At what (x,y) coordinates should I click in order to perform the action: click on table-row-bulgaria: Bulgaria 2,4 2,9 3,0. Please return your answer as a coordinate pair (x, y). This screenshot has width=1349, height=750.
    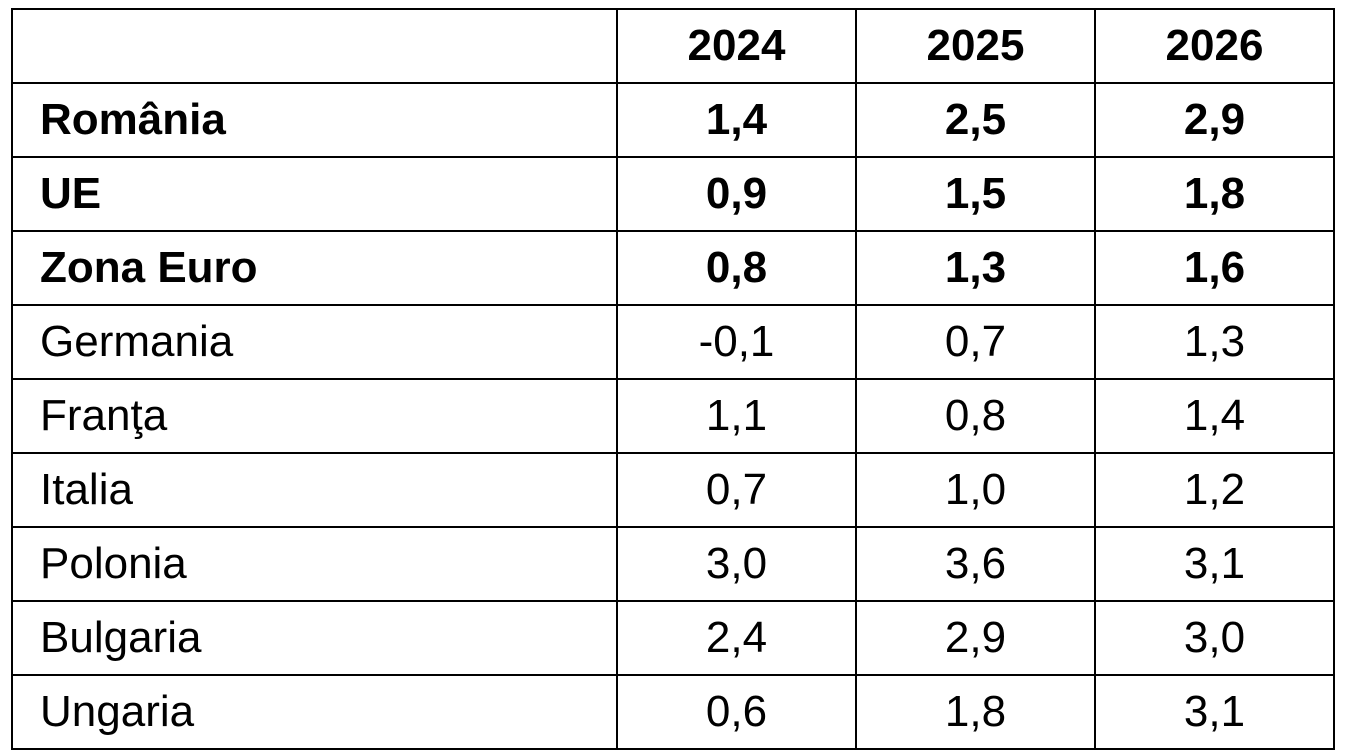
    Looking at the image, I should click on (673, 638).